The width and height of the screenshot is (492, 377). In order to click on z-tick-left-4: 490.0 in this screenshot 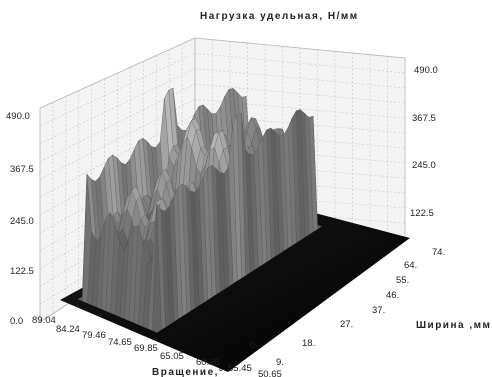, I will do `click(18, 116)`.